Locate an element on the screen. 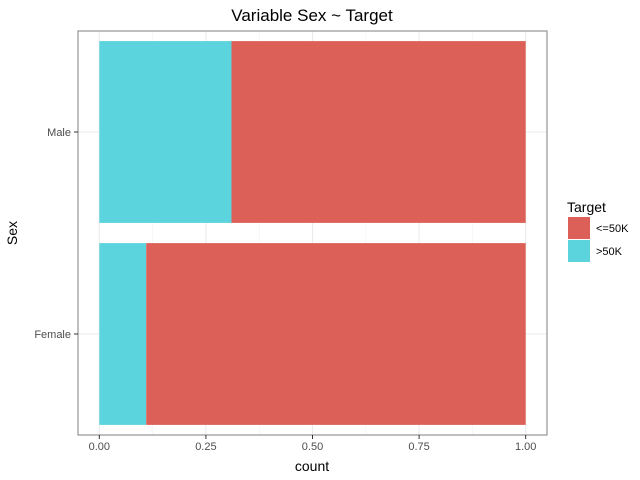  x-tick-label: 0.50 is located at coordinates (312, 447).